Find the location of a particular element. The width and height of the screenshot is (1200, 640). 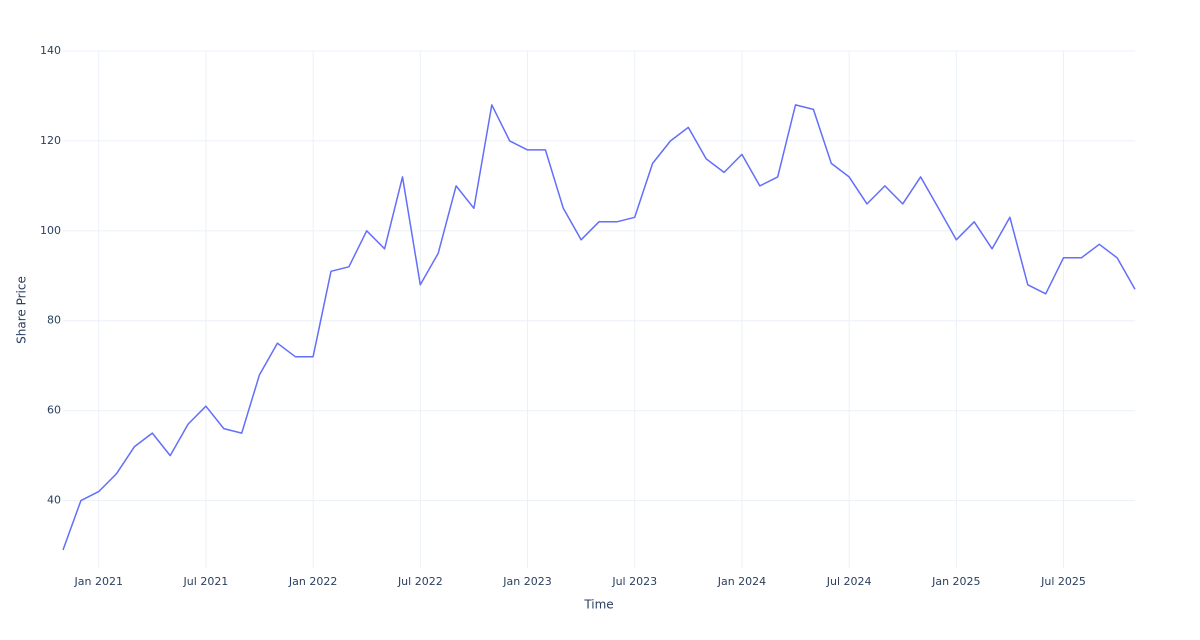

x-tick-label: Jul 2021 is located at coordinates (206, 581).